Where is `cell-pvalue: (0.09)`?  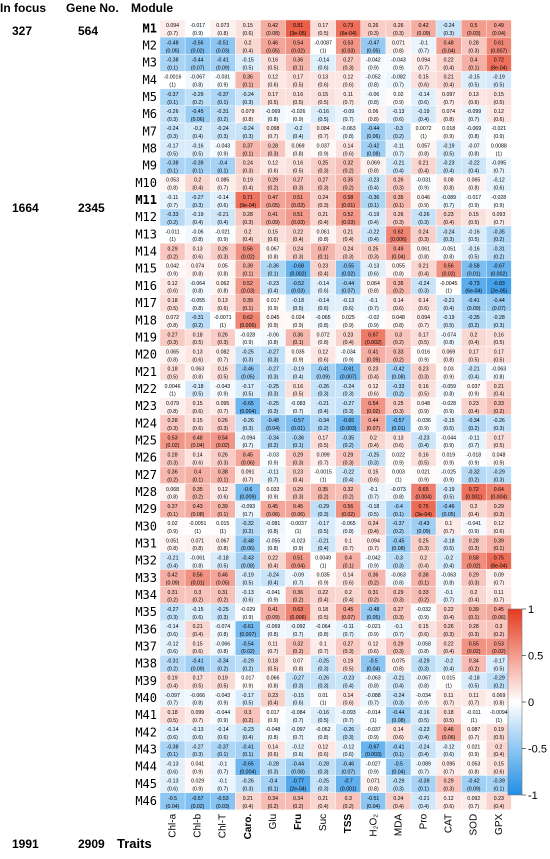
cell-pvalue: (0.09) is located at coordinates (474, 309).